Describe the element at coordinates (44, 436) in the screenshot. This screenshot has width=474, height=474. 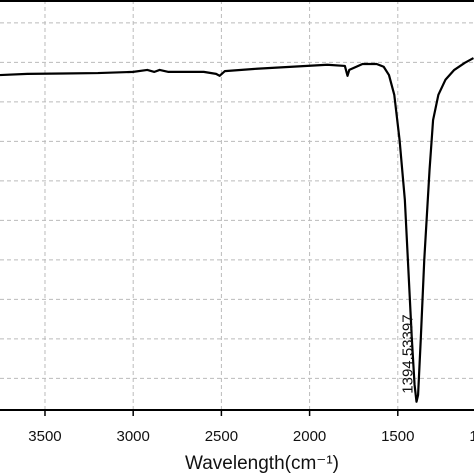
I see `x-tick-label: 3500` at that location.